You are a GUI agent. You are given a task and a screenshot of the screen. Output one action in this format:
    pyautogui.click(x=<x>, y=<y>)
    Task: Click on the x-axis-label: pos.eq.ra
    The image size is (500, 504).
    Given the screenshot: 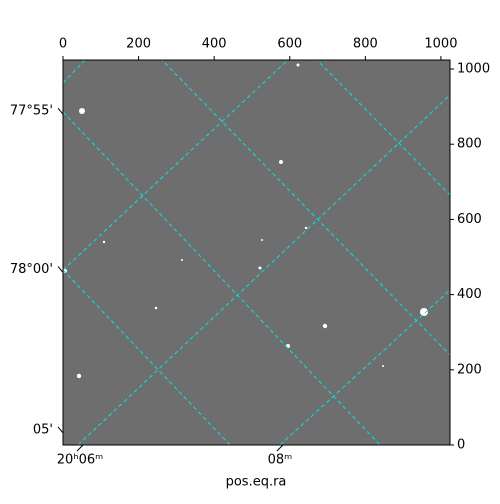 What is the action you would take?
    pyautogui.click(x=256, y=482)
    